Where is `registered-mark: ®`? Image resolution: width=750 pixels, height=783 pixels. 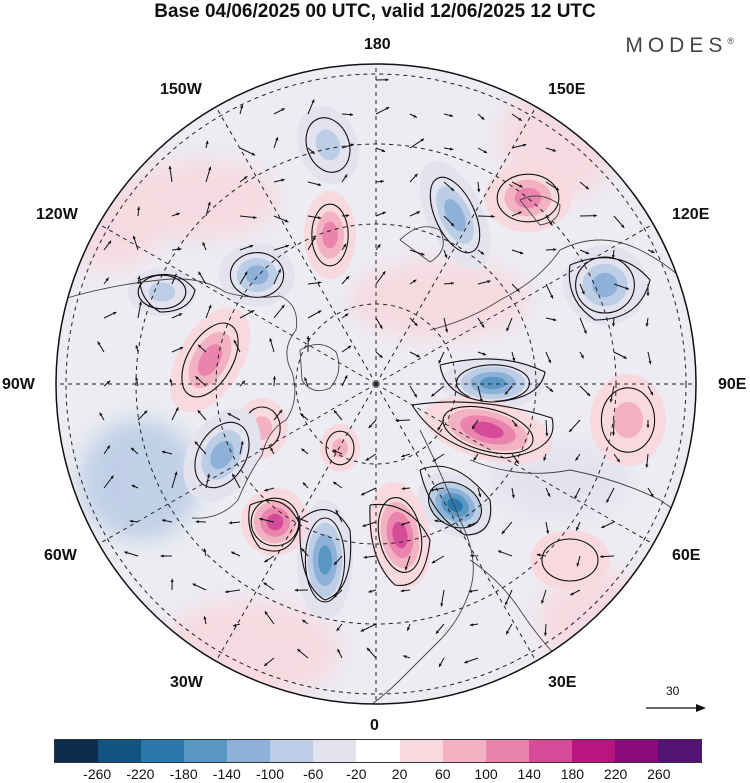 registered-mark: ® is located at coordinates (730, 41).